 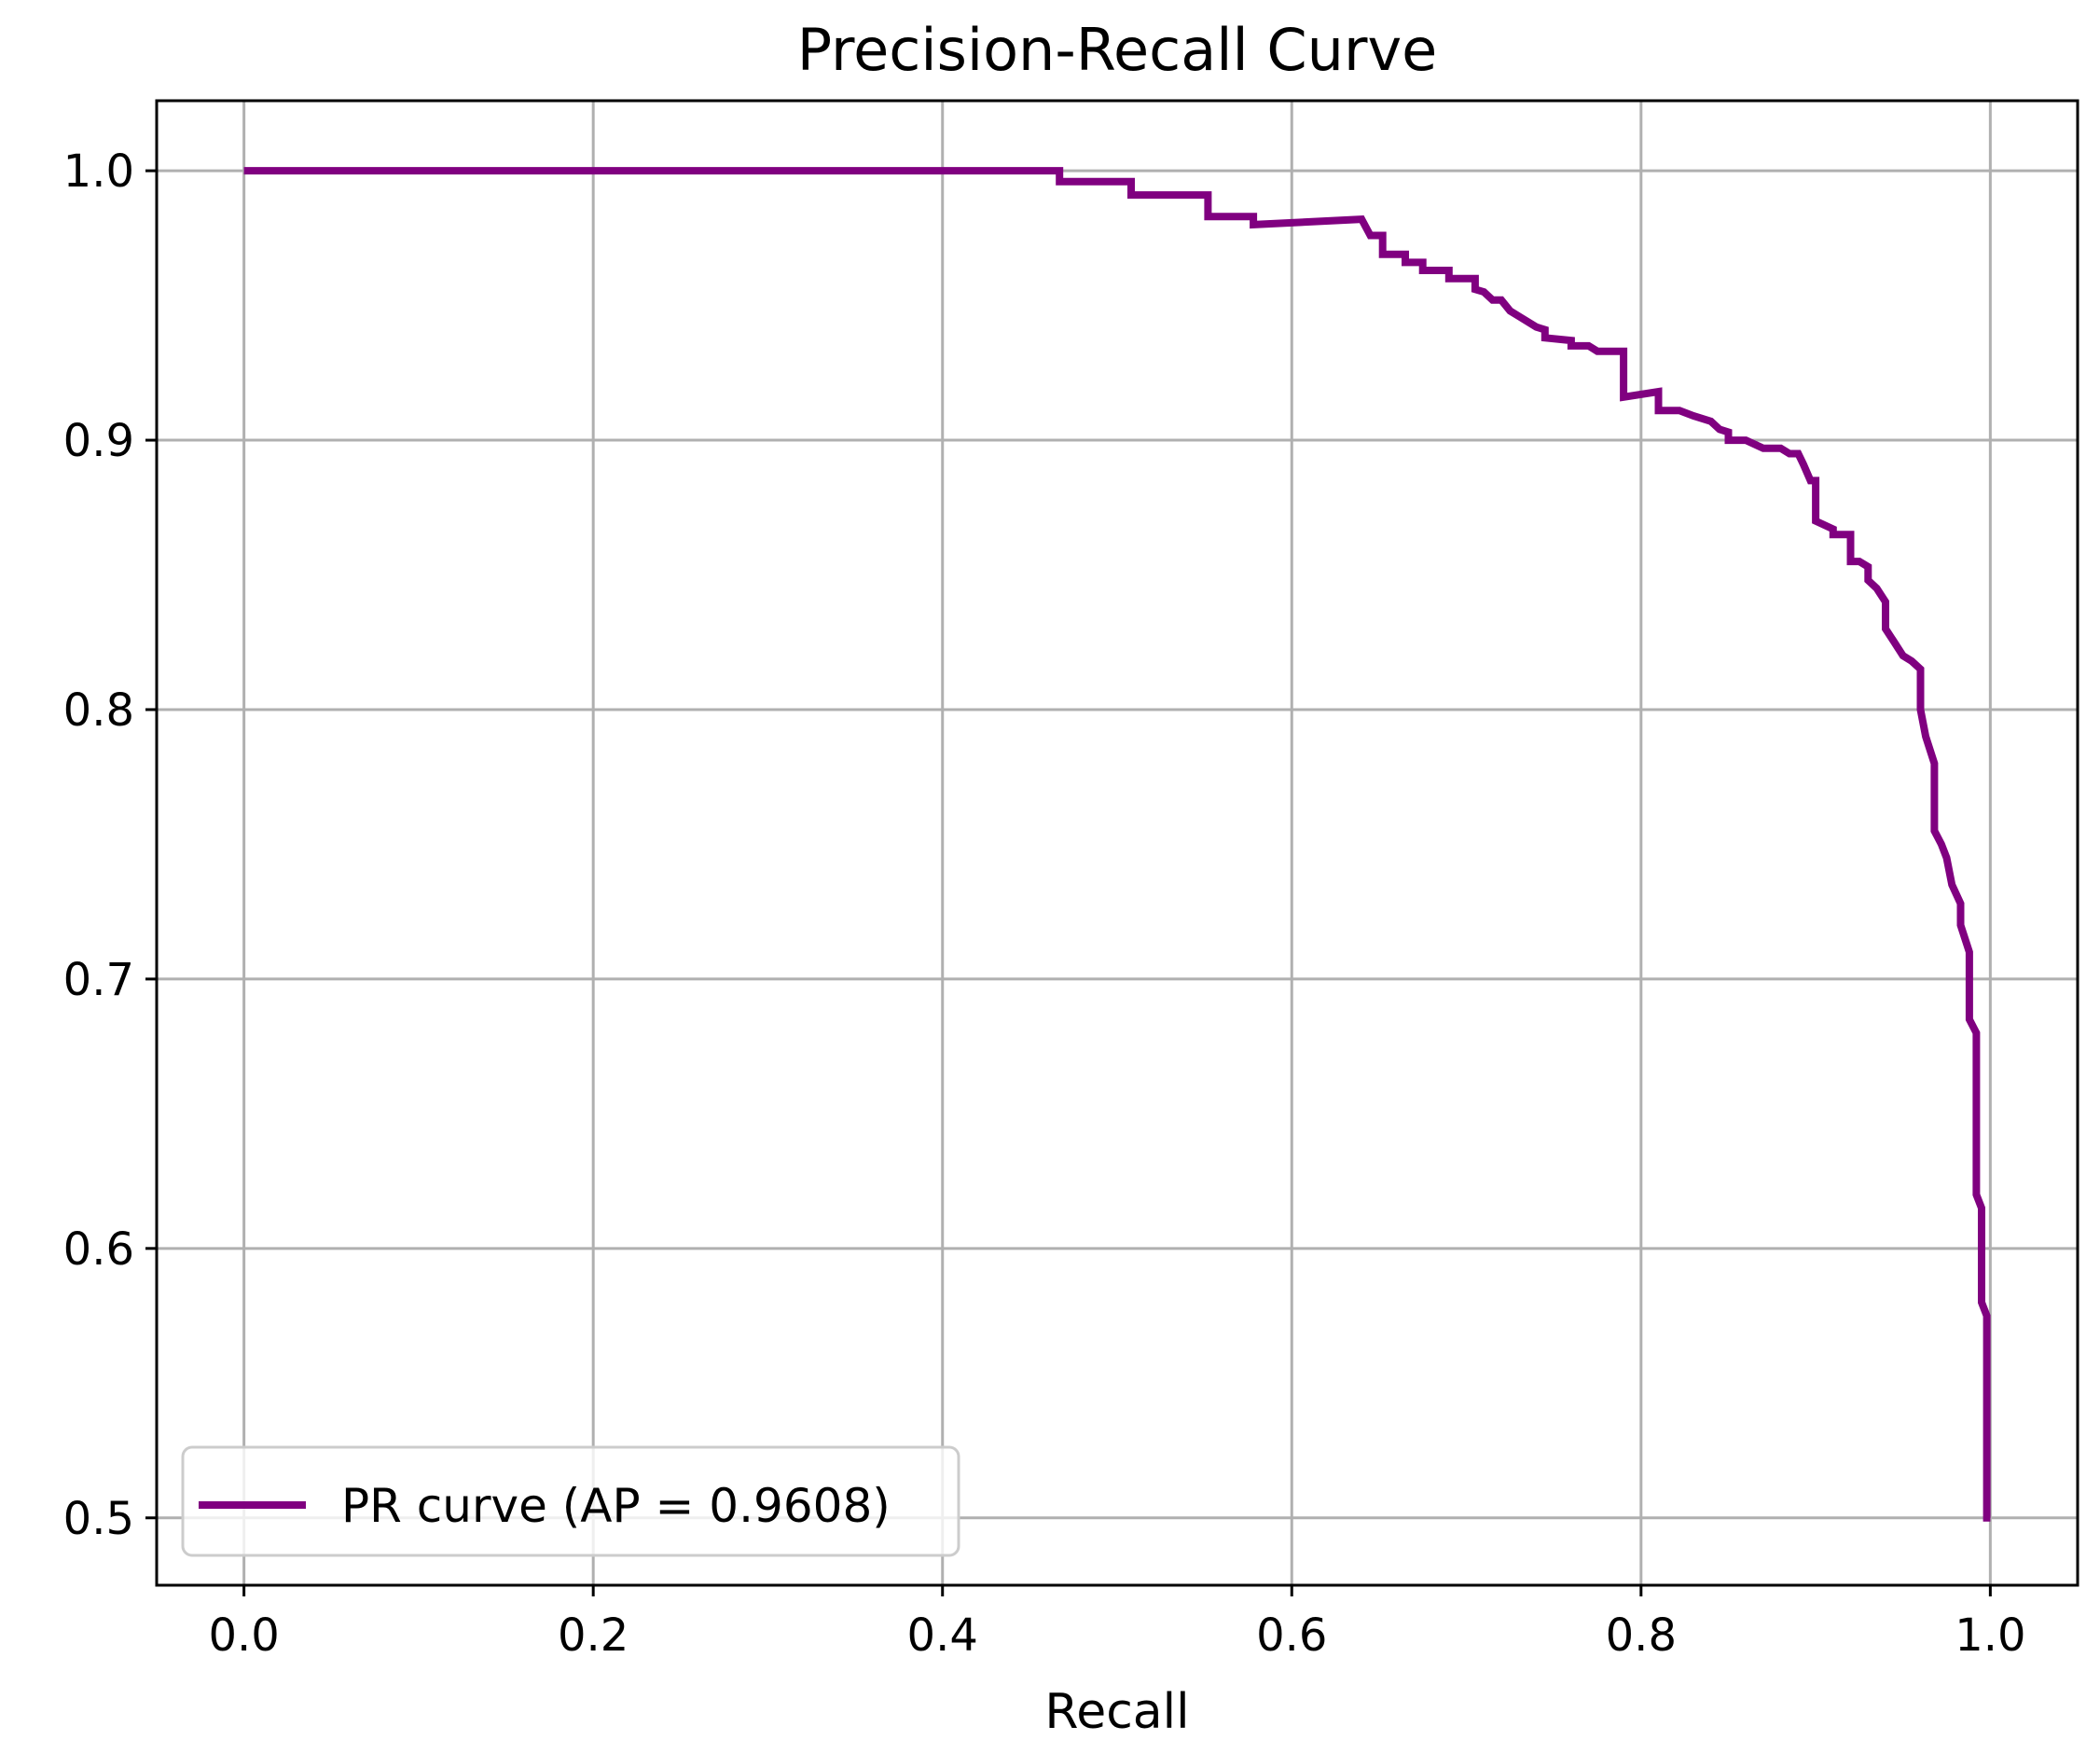 I want to click on legend-label: PR curve (AP = 0.9608), so click(x=616, y=1506).